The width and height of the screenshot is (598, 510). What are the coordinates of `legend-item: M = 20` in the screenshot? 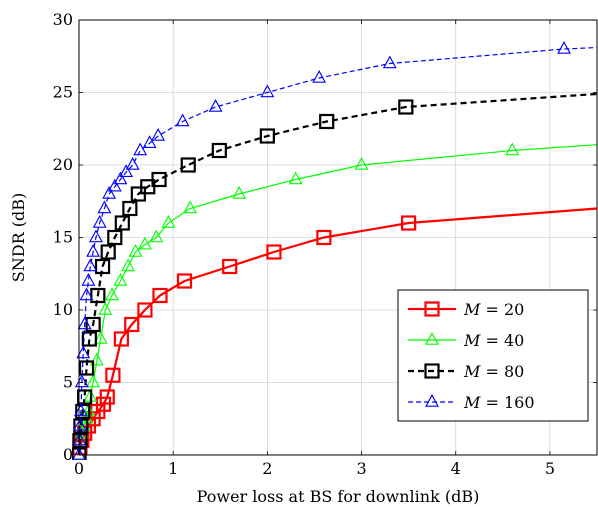 It's located at (466, 309).